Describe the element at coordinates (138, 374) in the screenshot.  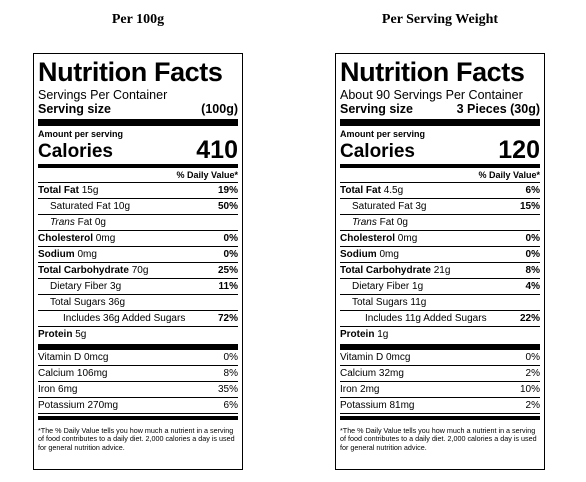
I see `nutrient-row-calcium: Calcium 106mg 8%` at that location.